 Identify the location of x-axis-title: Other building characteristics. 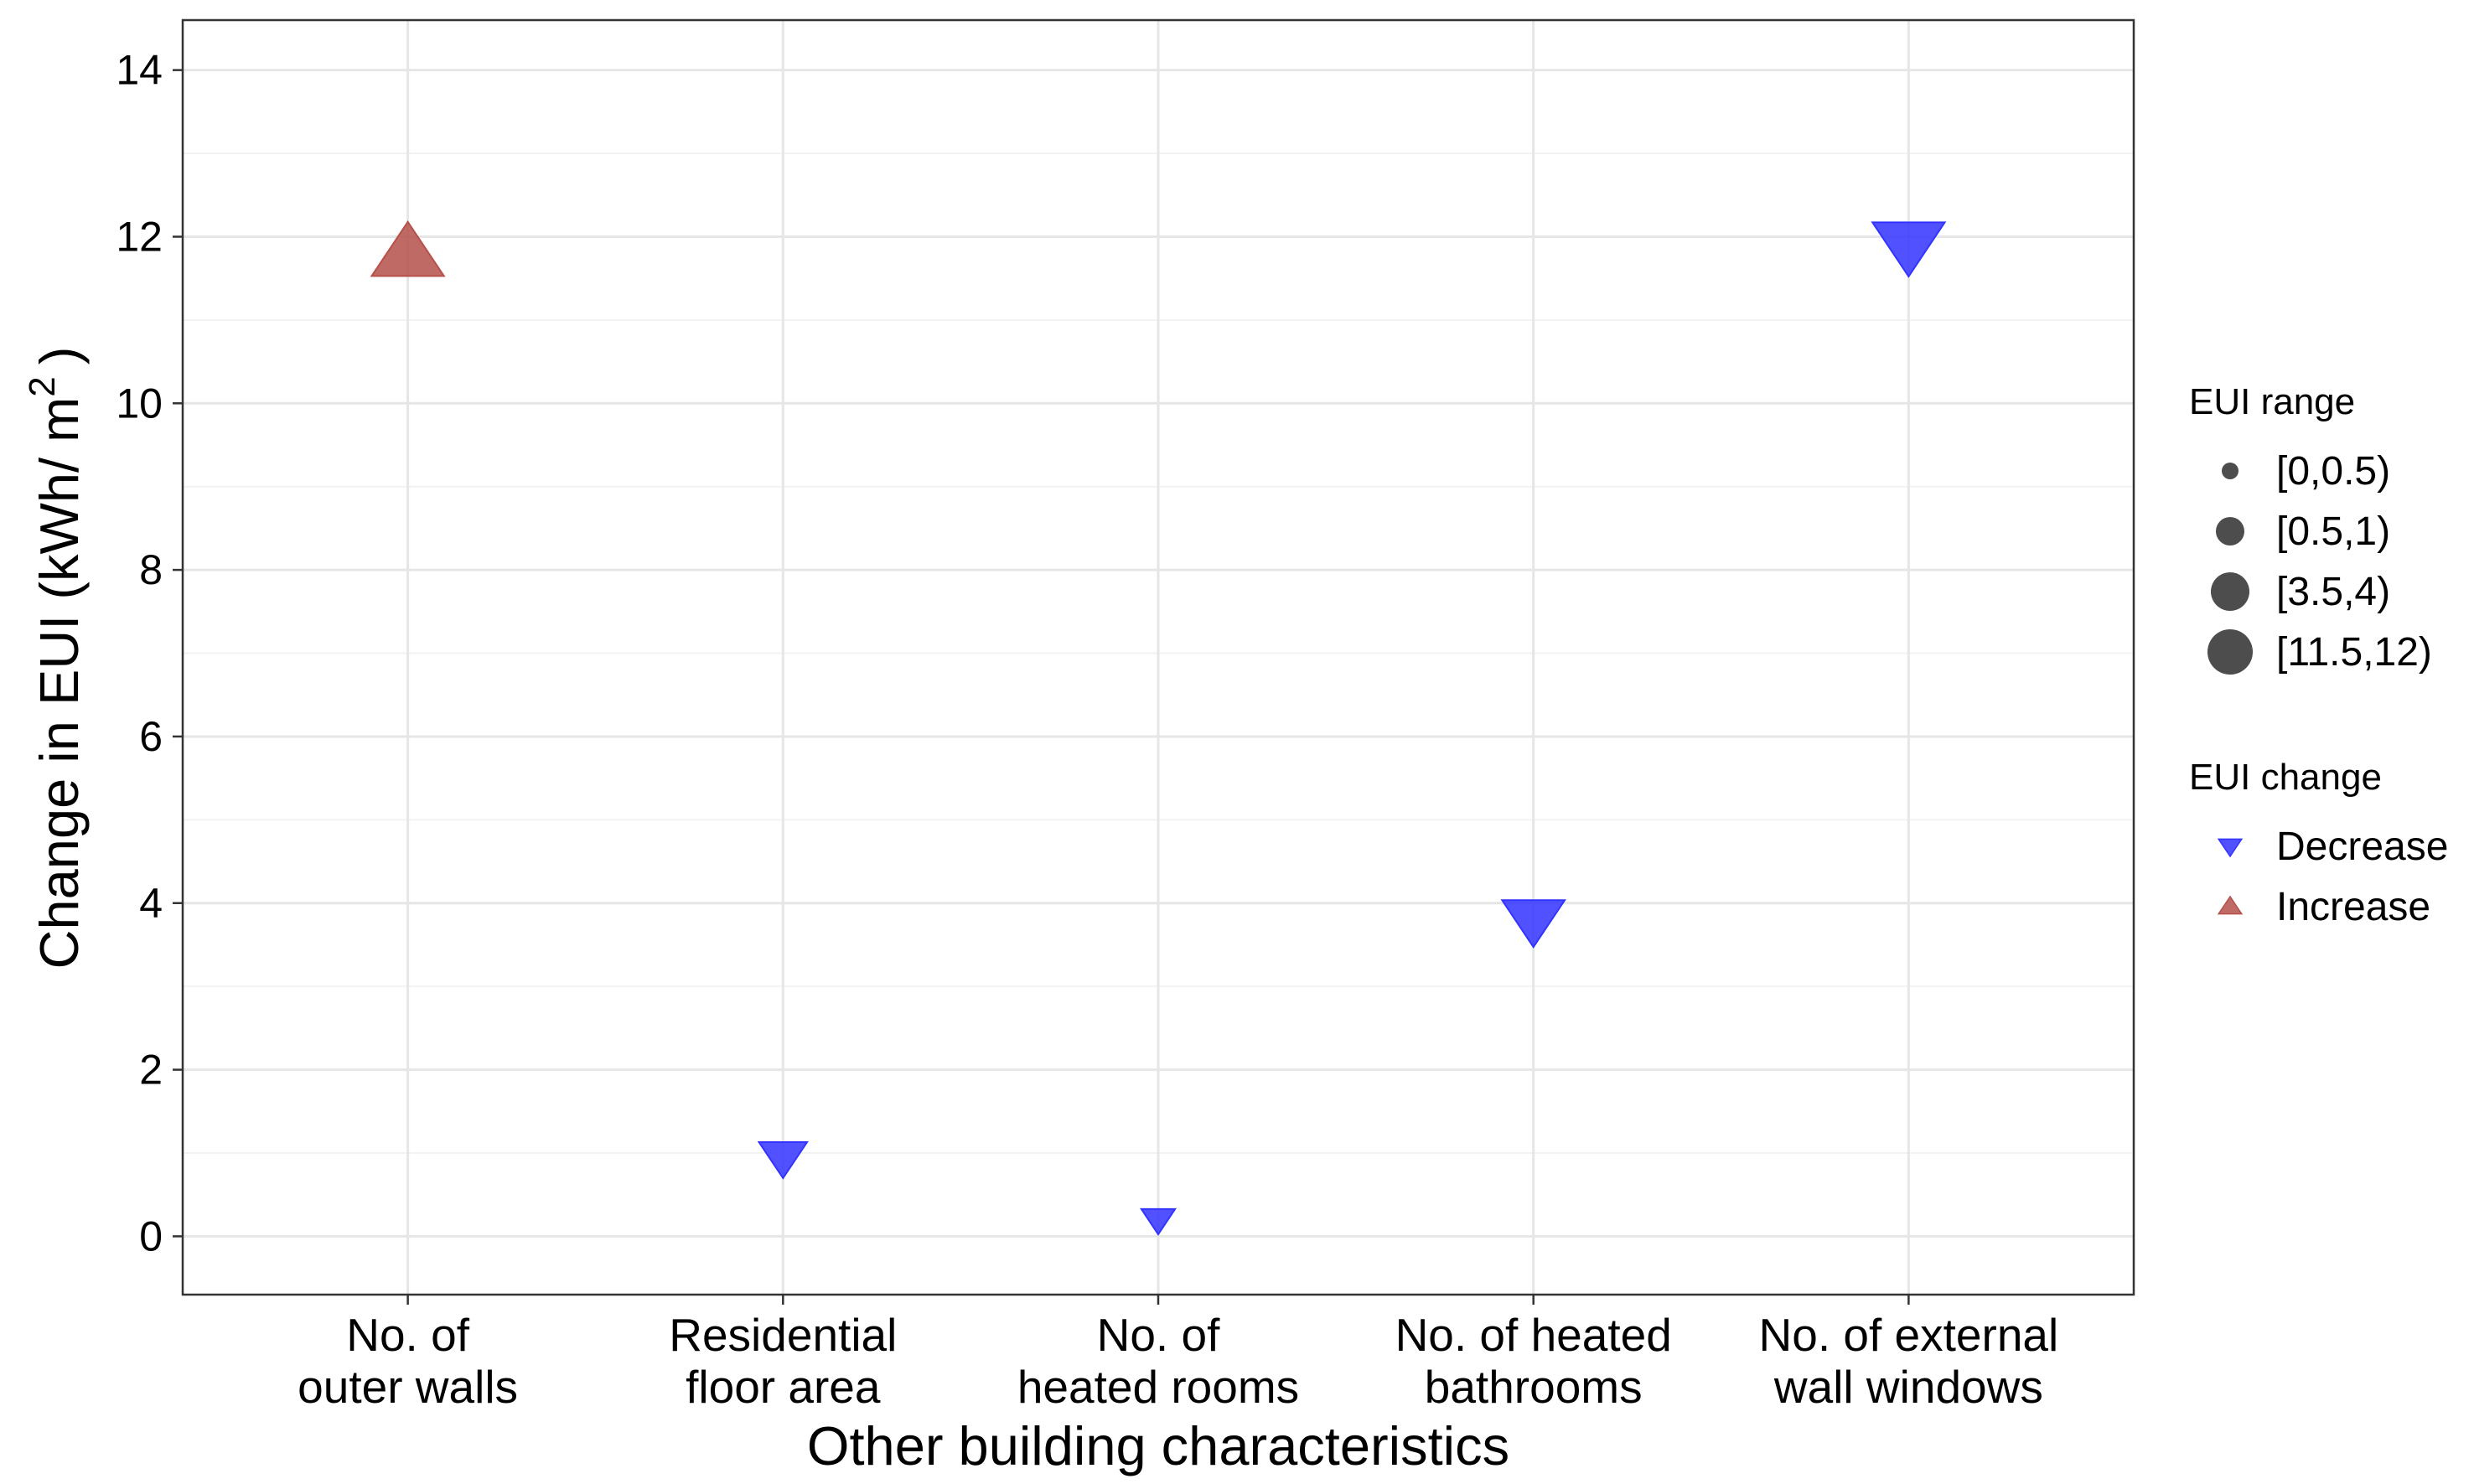
(1158, 1445).